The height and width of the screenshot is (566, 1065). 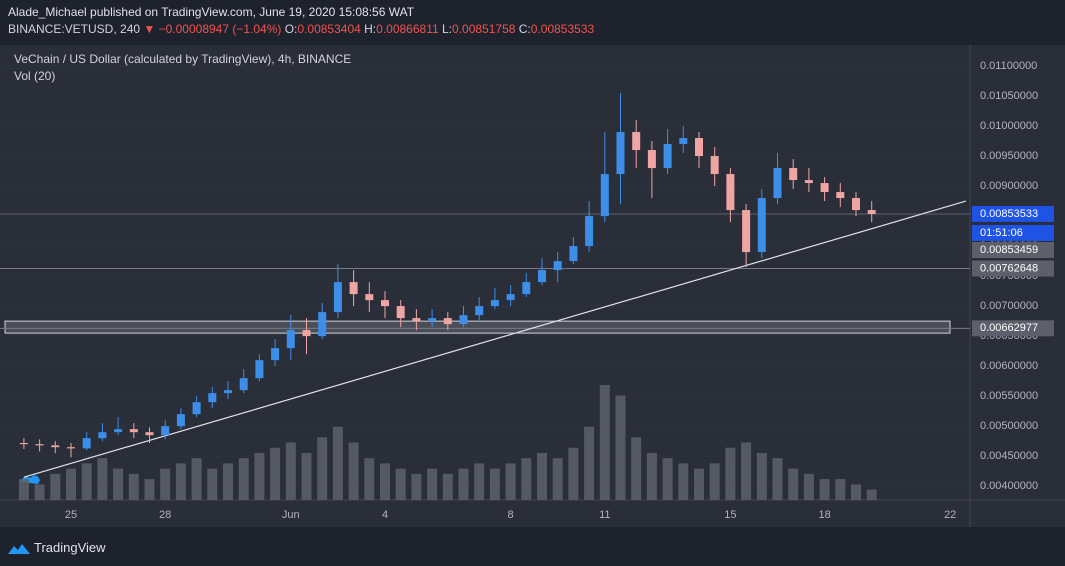 What do you see at coordinates (1009, 306) in the screenshot?
I see `y-tick-label: 0.00700000` at bounding box center [1009, 306].